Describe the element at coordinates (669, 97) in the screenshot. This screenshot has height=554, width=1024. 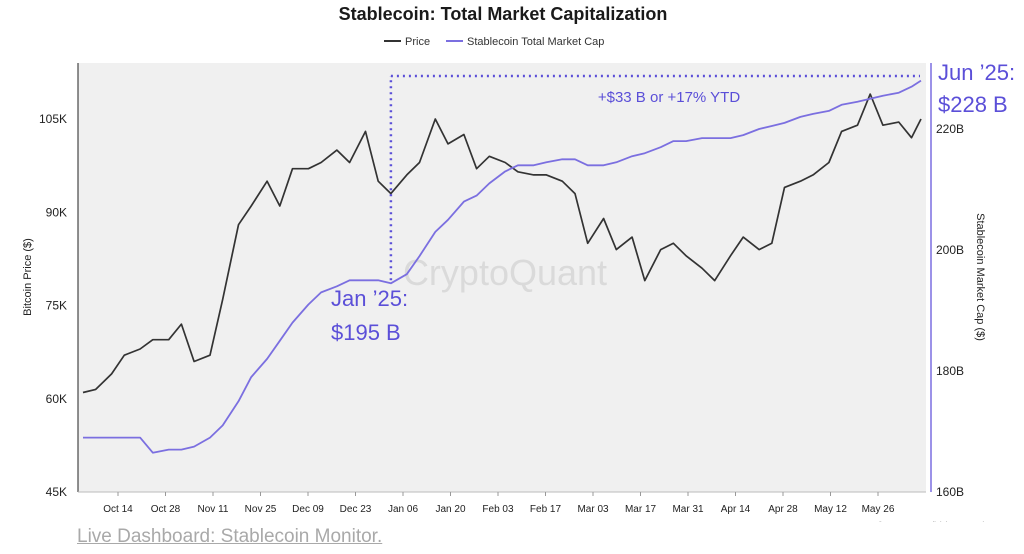
I see `annotation-ytd: +$33 B or +17% YTD` at that location.